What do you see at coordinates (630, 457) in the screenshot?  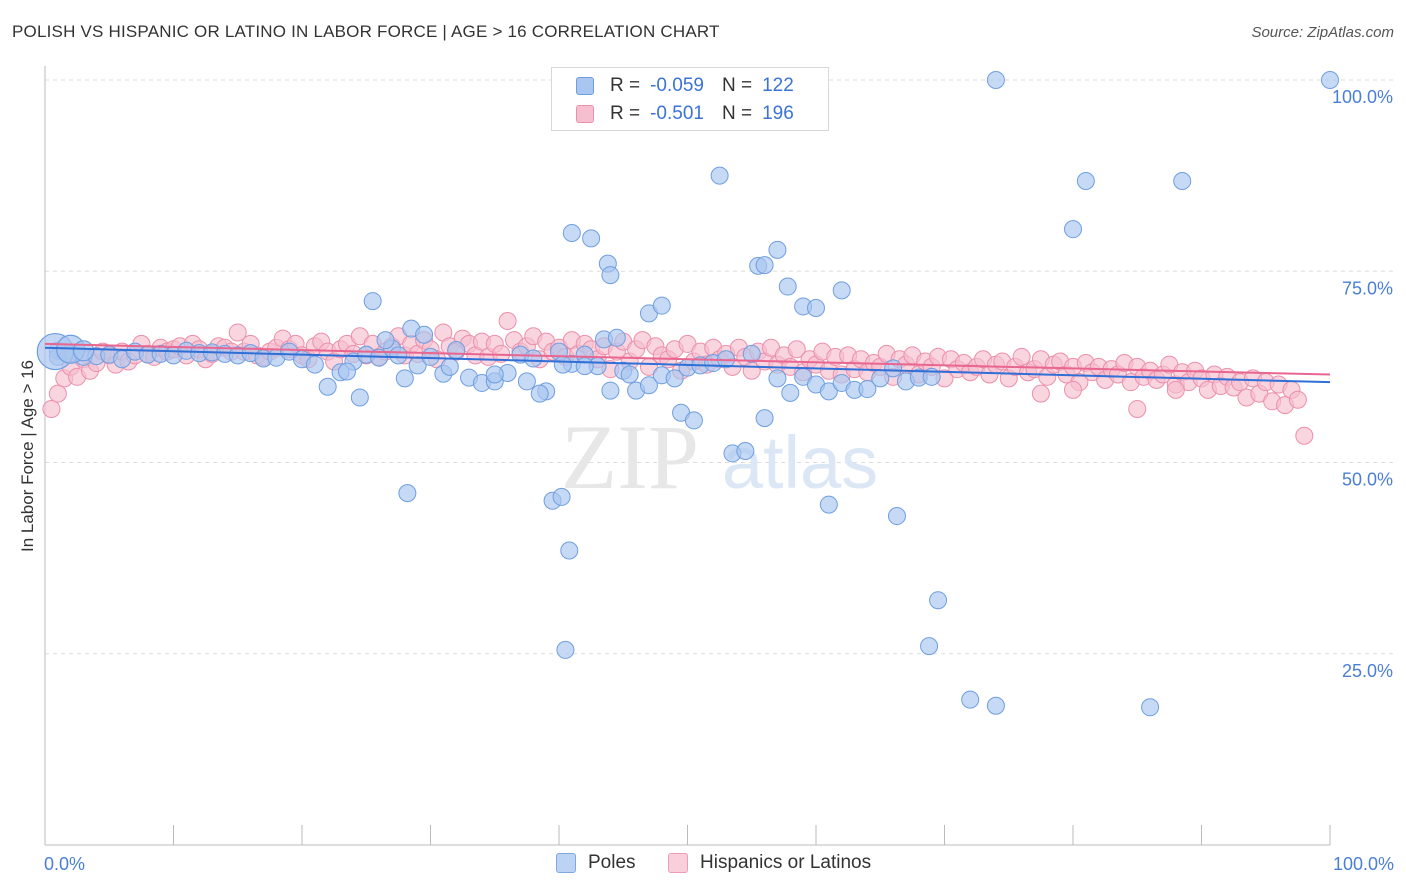 I see `watermark-zip: ZIP` at bounding box center [630, 457].